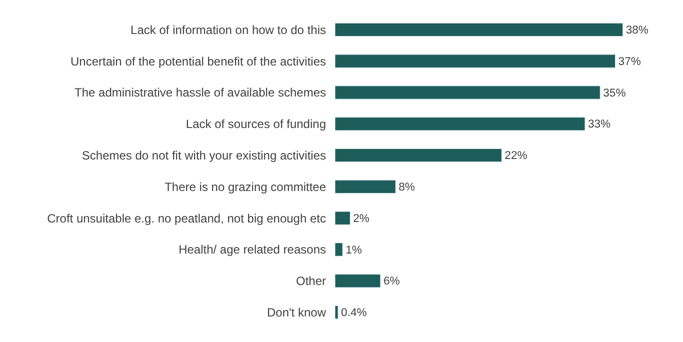  What do you see at coordinates (354, 313) in the screenshot?
I see `data-label: 0.4%` at bounding box center [354, 313].